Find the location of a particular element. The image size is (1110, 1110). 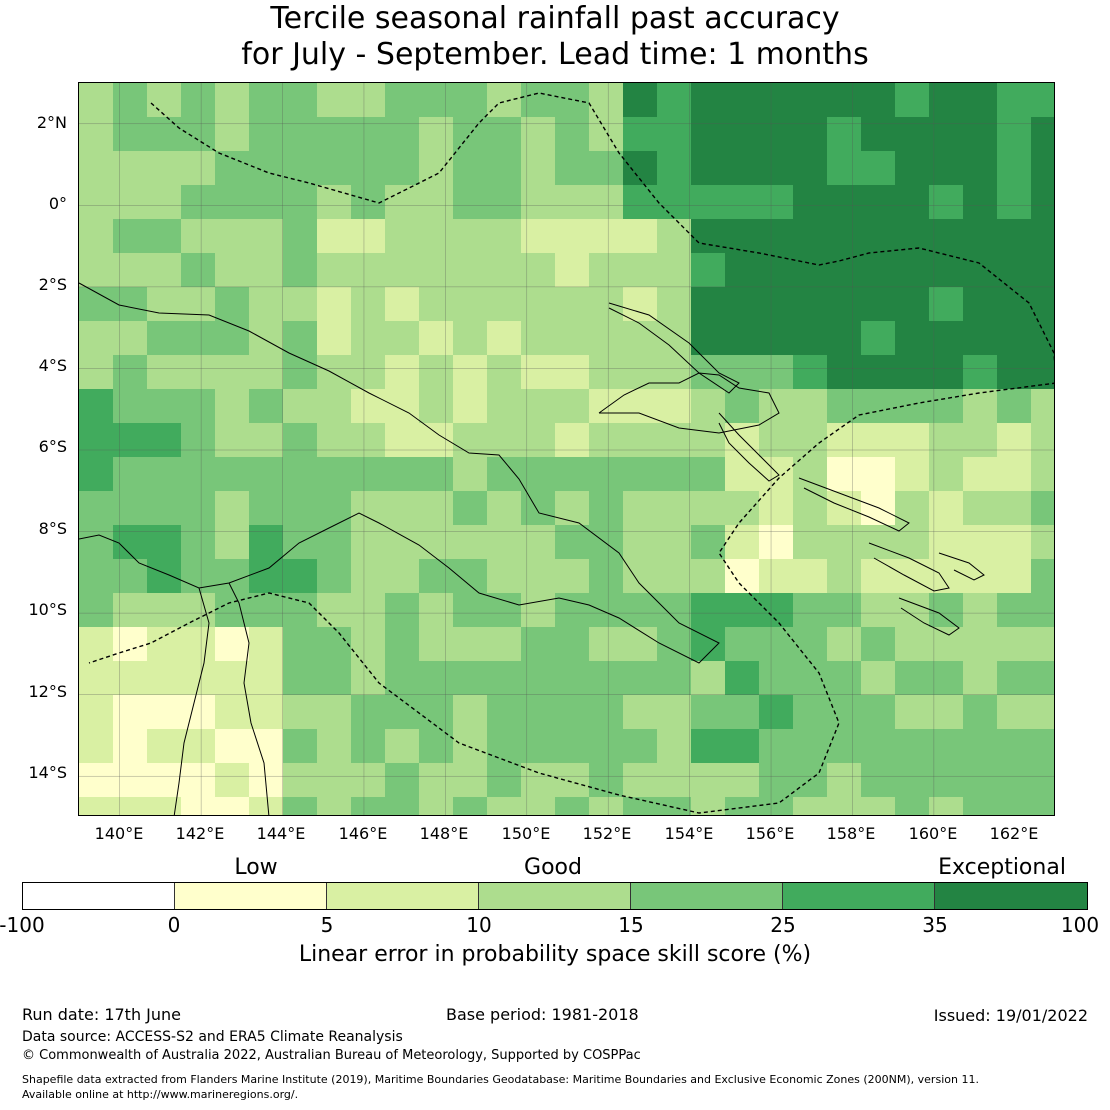

cape-york-east-coastline is located at coordinates (249, 698).